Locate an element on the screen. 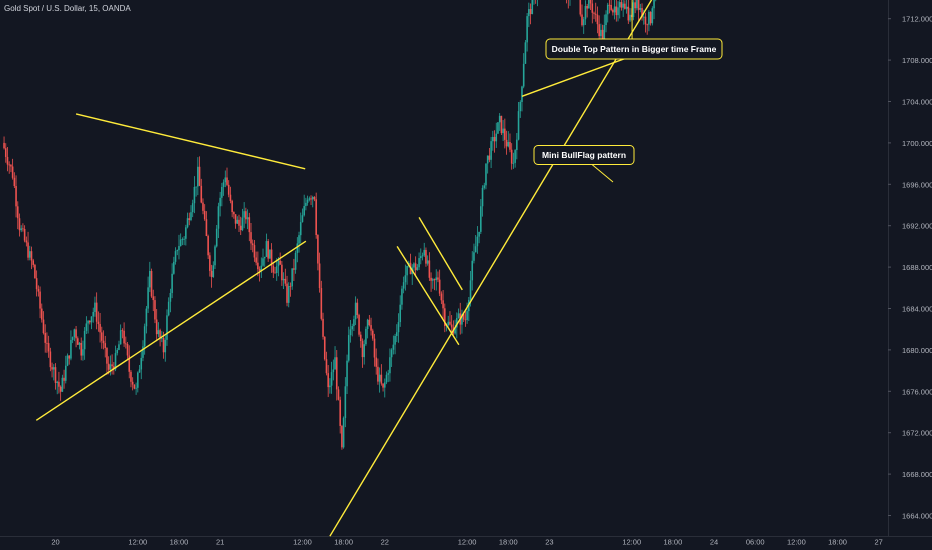 The height and width of the screenshot is (550, 932). time-tick-label: 12:00 is located at coordinates (796, 542).